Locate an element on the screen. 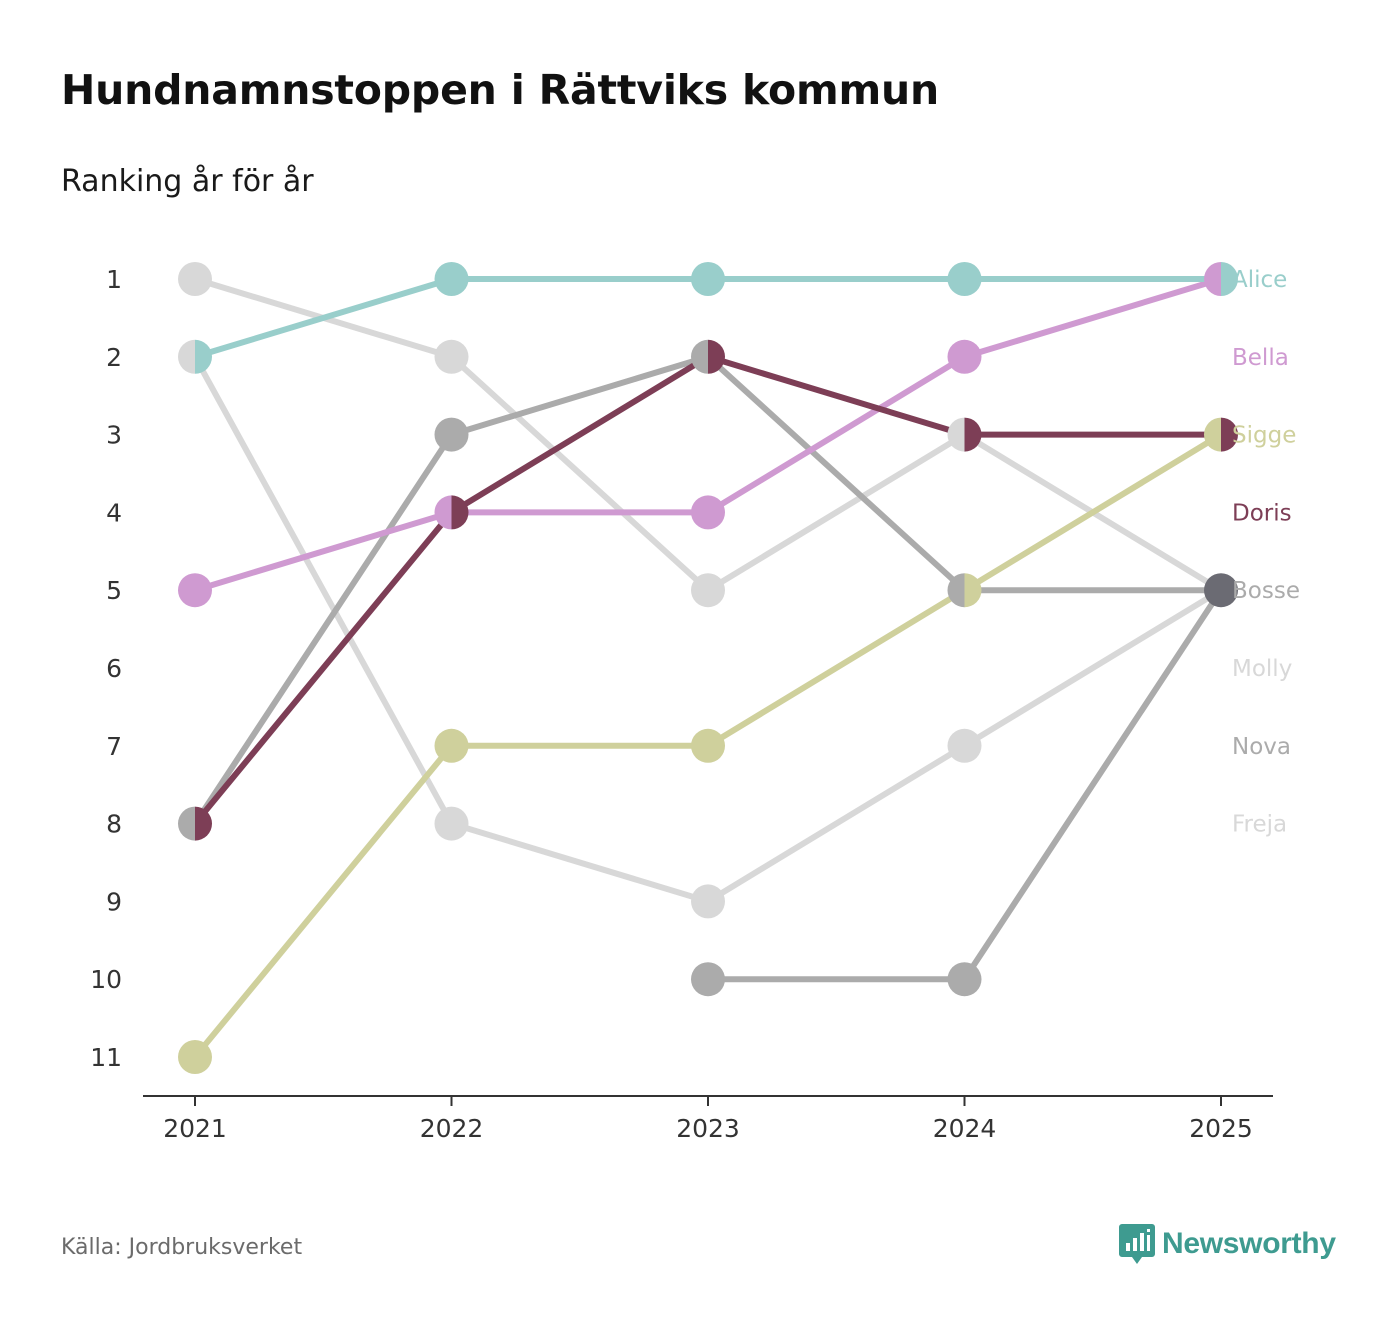  end-label-freja: Freja is located at coordinates (1259, 825).